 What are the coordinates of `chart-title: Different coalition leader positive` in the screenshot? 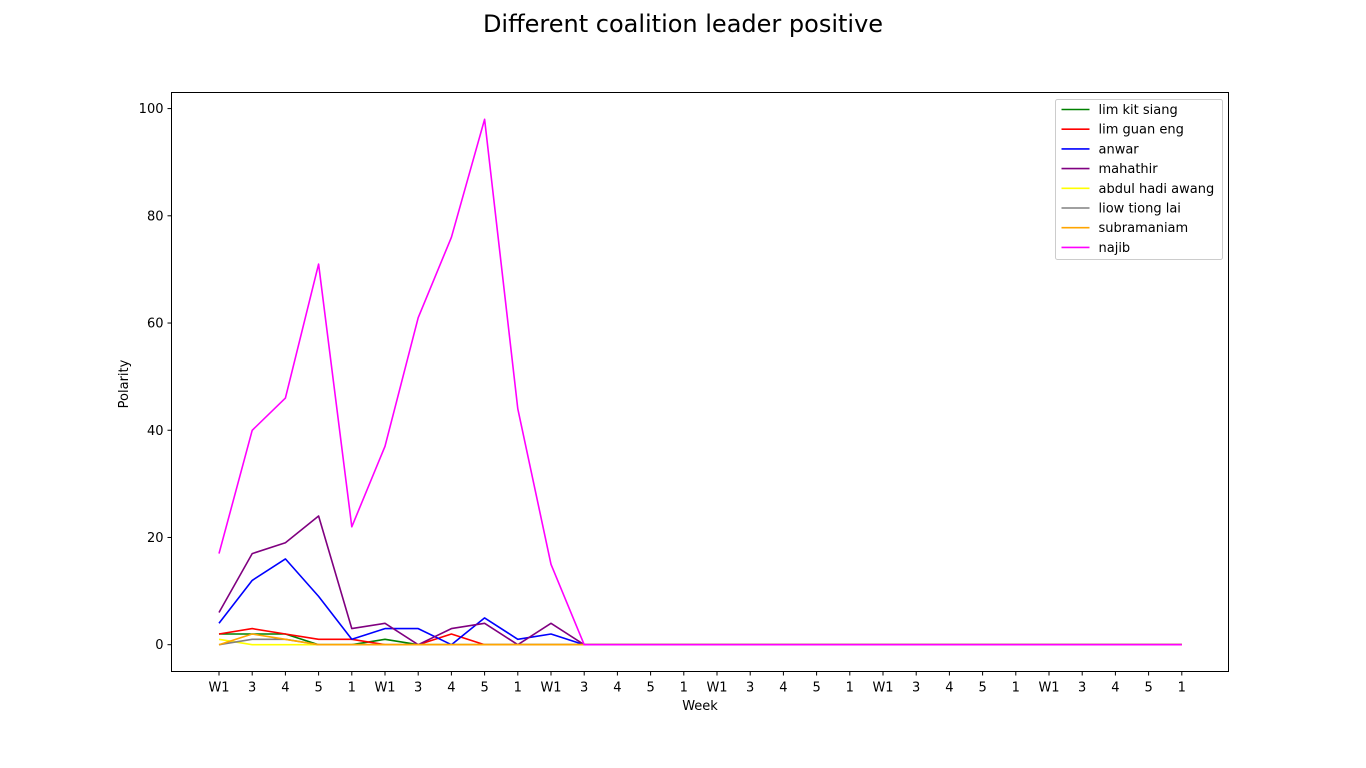 It's located at (683, 24).